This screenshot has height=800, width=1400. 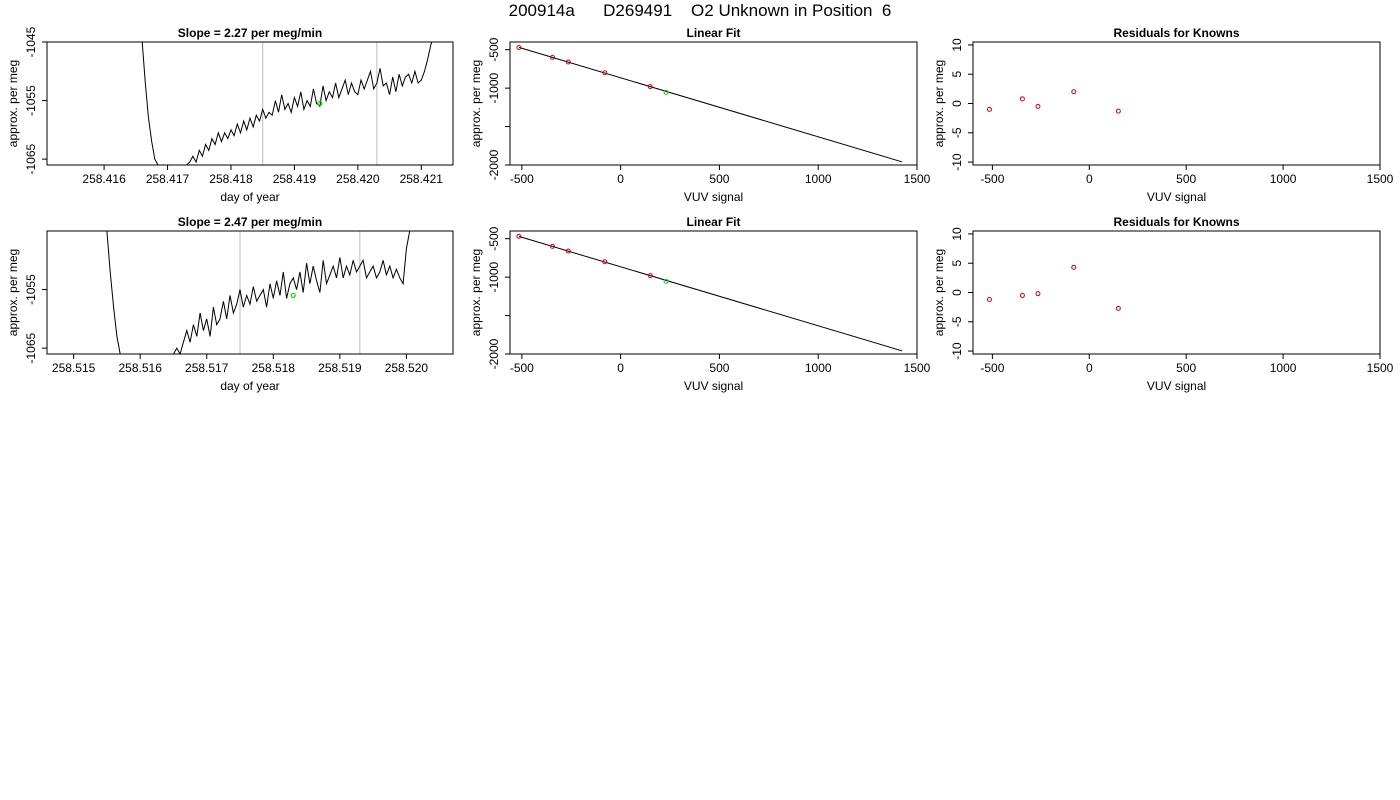 What do you see at coordinates (31, 41) in the screenshot?
I see `y-tick-label: -1045` at bounding box center [31, 41].